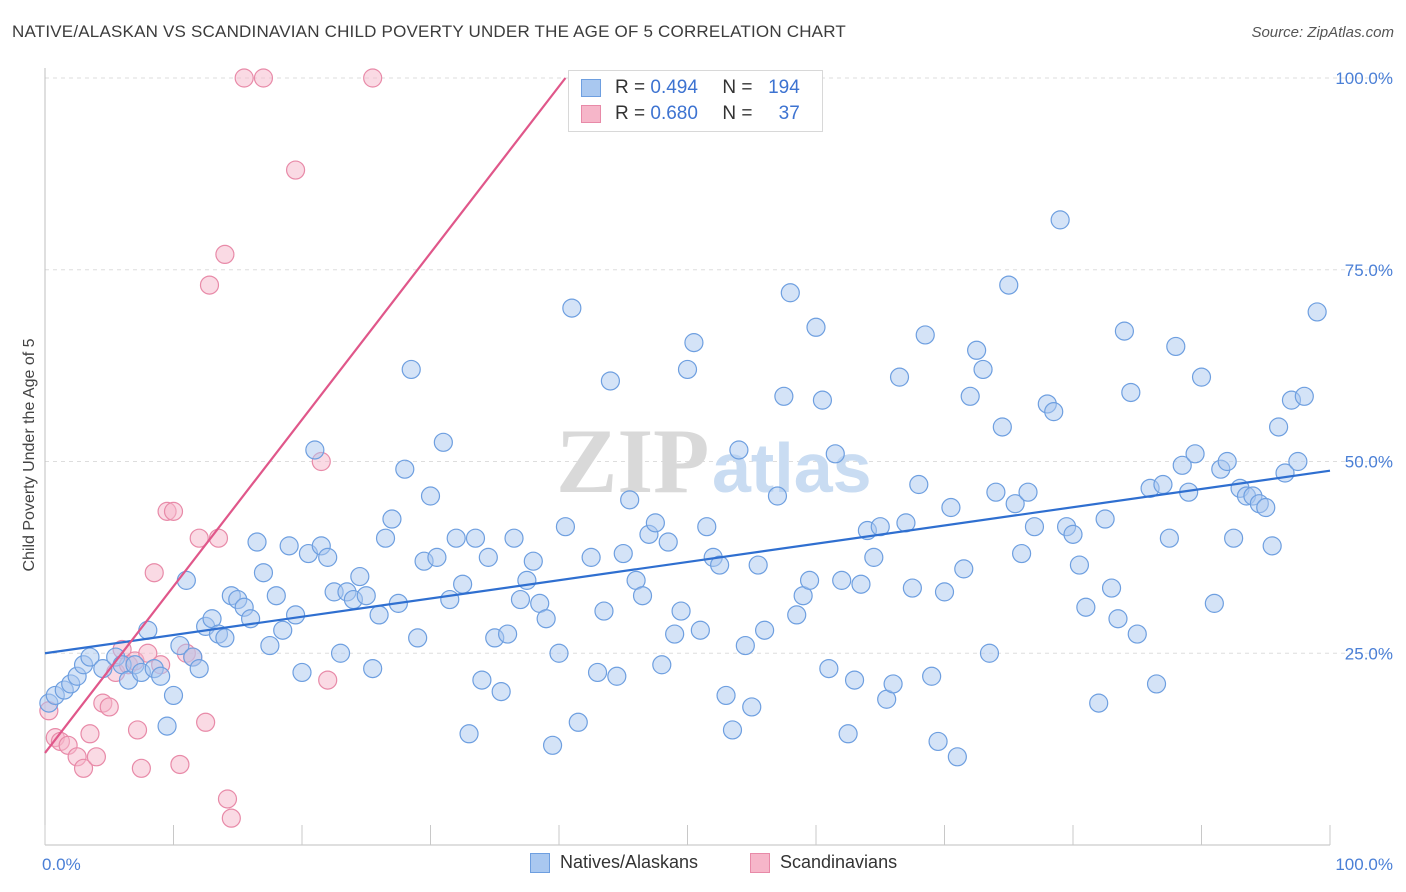 This screenshot has height=892, width=1406. Describe the element at coordinates (1369, 270) in the screenshot. I see `y-tick-label: 75.0%` at that location.